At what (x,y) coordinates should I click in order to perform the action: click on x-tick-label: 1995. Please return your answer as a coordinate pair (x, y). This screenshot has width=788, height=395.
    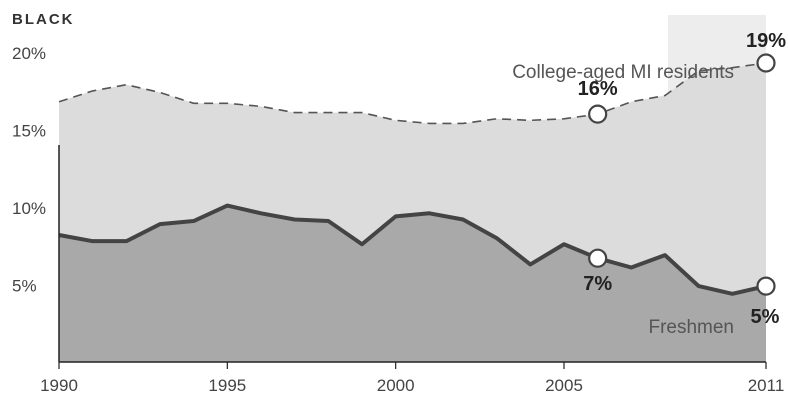
    Looking at the image, I should click on (227, 385).